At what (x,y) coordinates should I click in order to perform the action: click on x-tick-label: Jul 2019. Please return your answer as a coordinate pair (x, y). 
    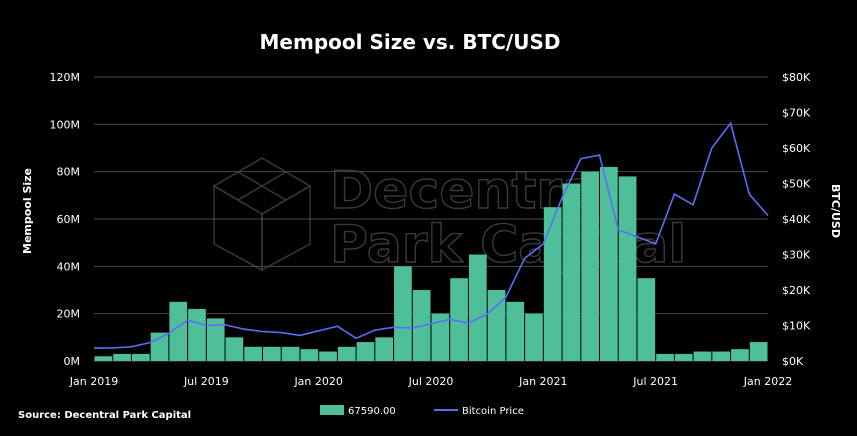
    Looking at the image, I should click on (206, 381).